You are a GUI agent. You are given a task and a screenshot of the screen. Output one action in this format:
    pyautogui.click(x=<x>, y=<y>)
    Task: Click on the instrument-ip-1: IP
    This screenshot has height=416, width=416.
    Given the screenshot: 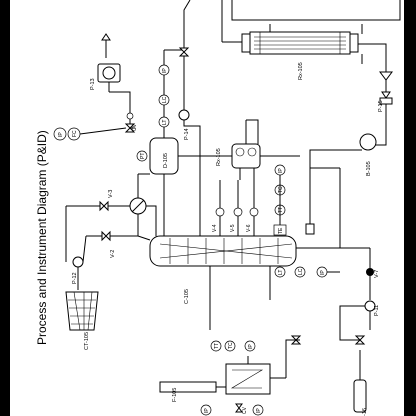 What is the action you would take?
    pyautogui.click(x=164, y=70)
    